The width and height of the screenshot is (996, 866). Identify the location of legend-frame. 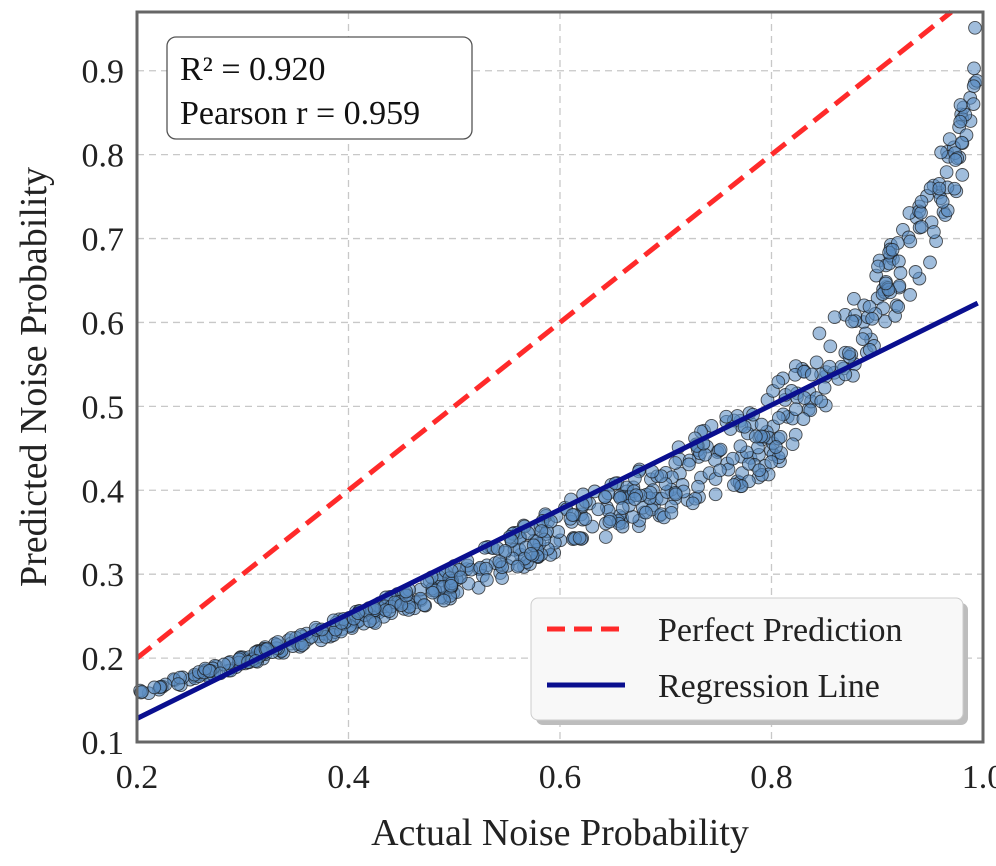
(747, 659).